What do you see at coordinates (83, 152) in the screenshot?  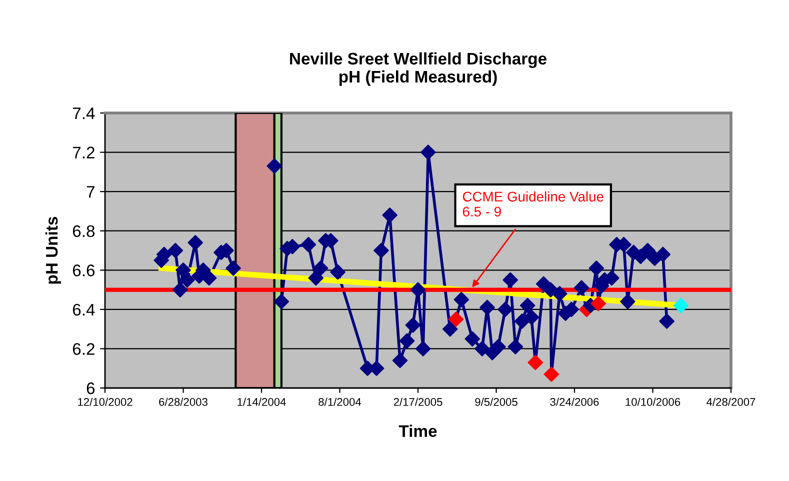 I see `y-tick-label: 7.2` at bounding box center [83, 152].